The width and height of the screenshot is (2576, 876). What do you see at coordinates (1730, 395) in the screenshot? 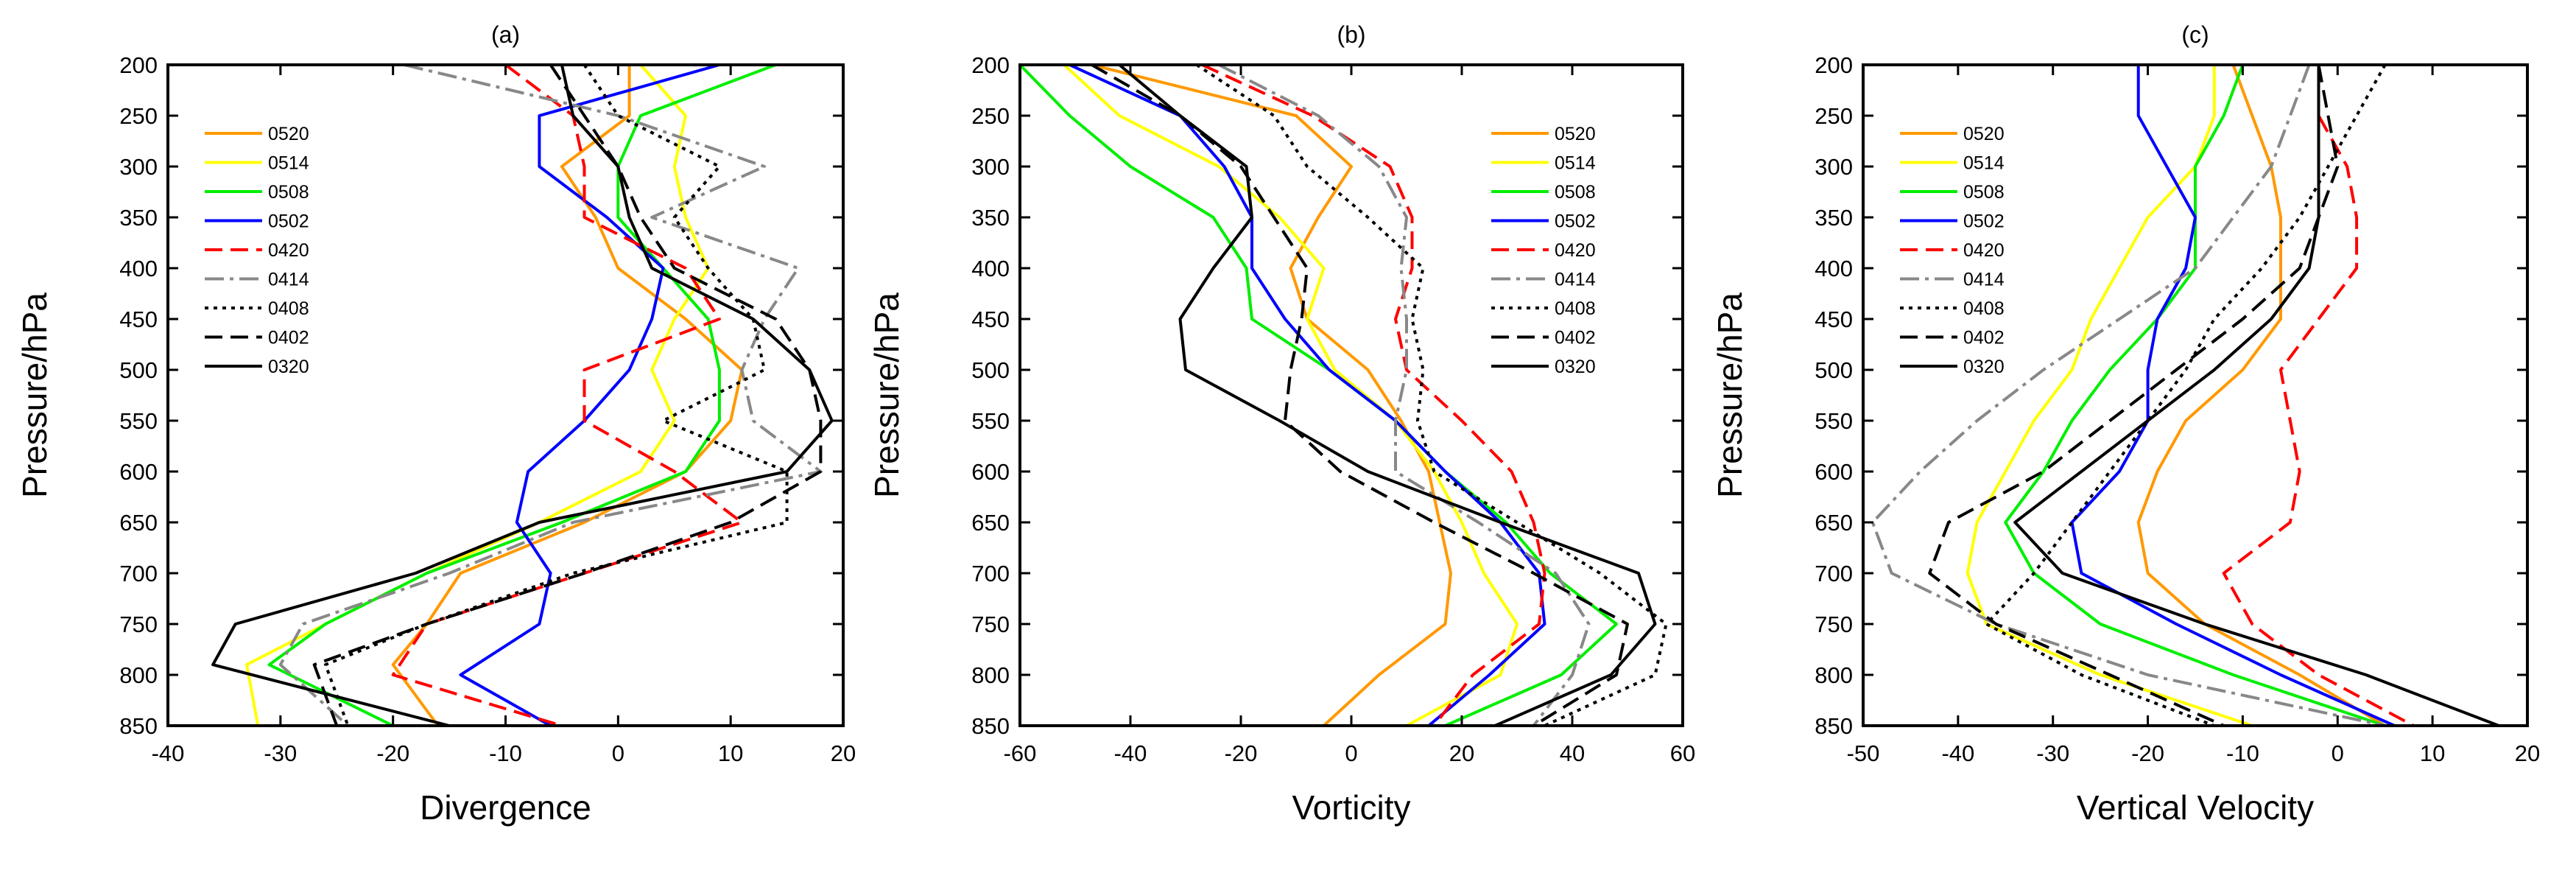
I see `y-axis-label: Pressure/hPa` at bounding box center [1730, 395].